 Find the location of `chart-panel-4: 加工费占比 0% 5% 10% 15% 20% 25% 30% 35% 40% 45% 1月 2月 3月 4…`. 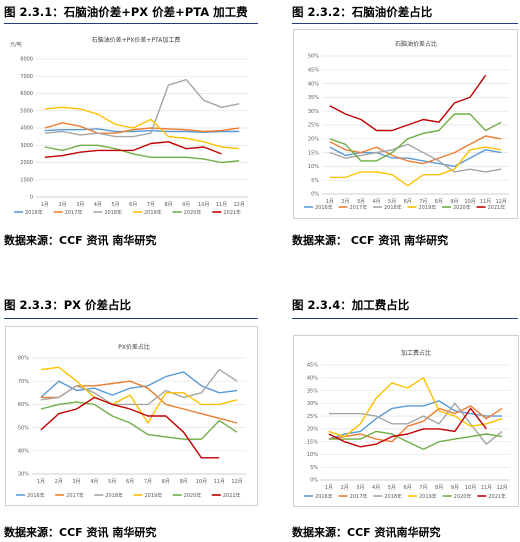

chart-panel-4: 加工费占比 0% 5% 10% 15% 20% 25% 30% 35% 40% 45% 1月 2月 3月 4… is located at coordinates (406, 421).